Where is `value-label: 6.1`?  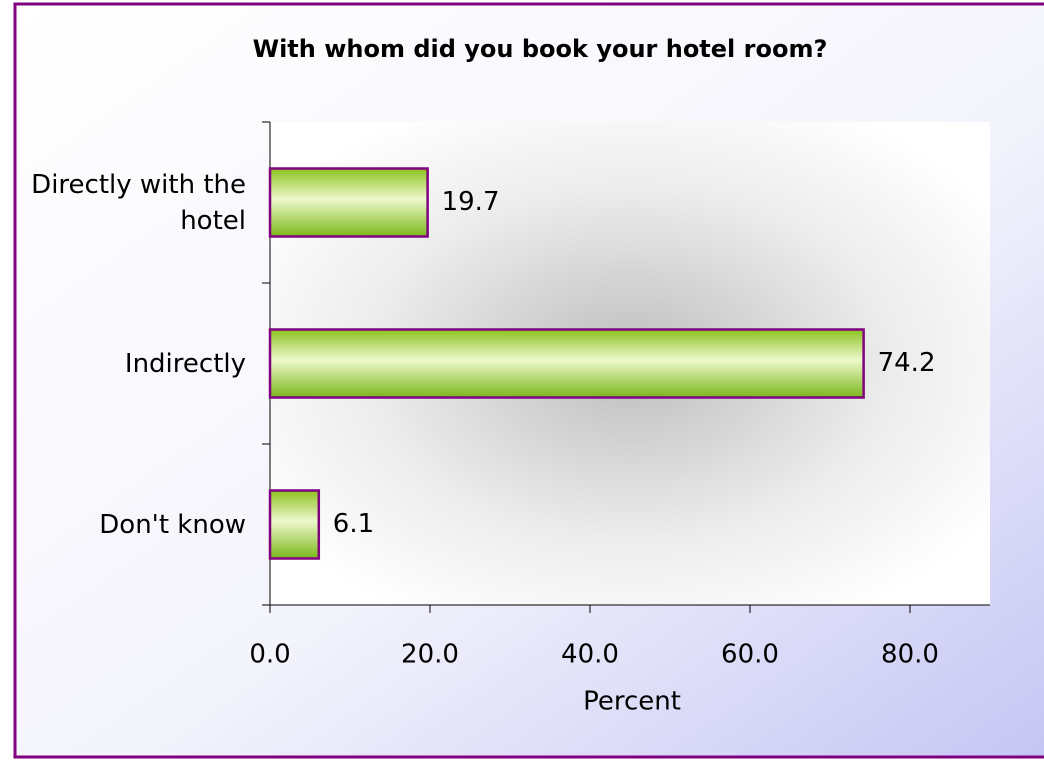 value-label: 6.1 is located at coordinates (353, 524).